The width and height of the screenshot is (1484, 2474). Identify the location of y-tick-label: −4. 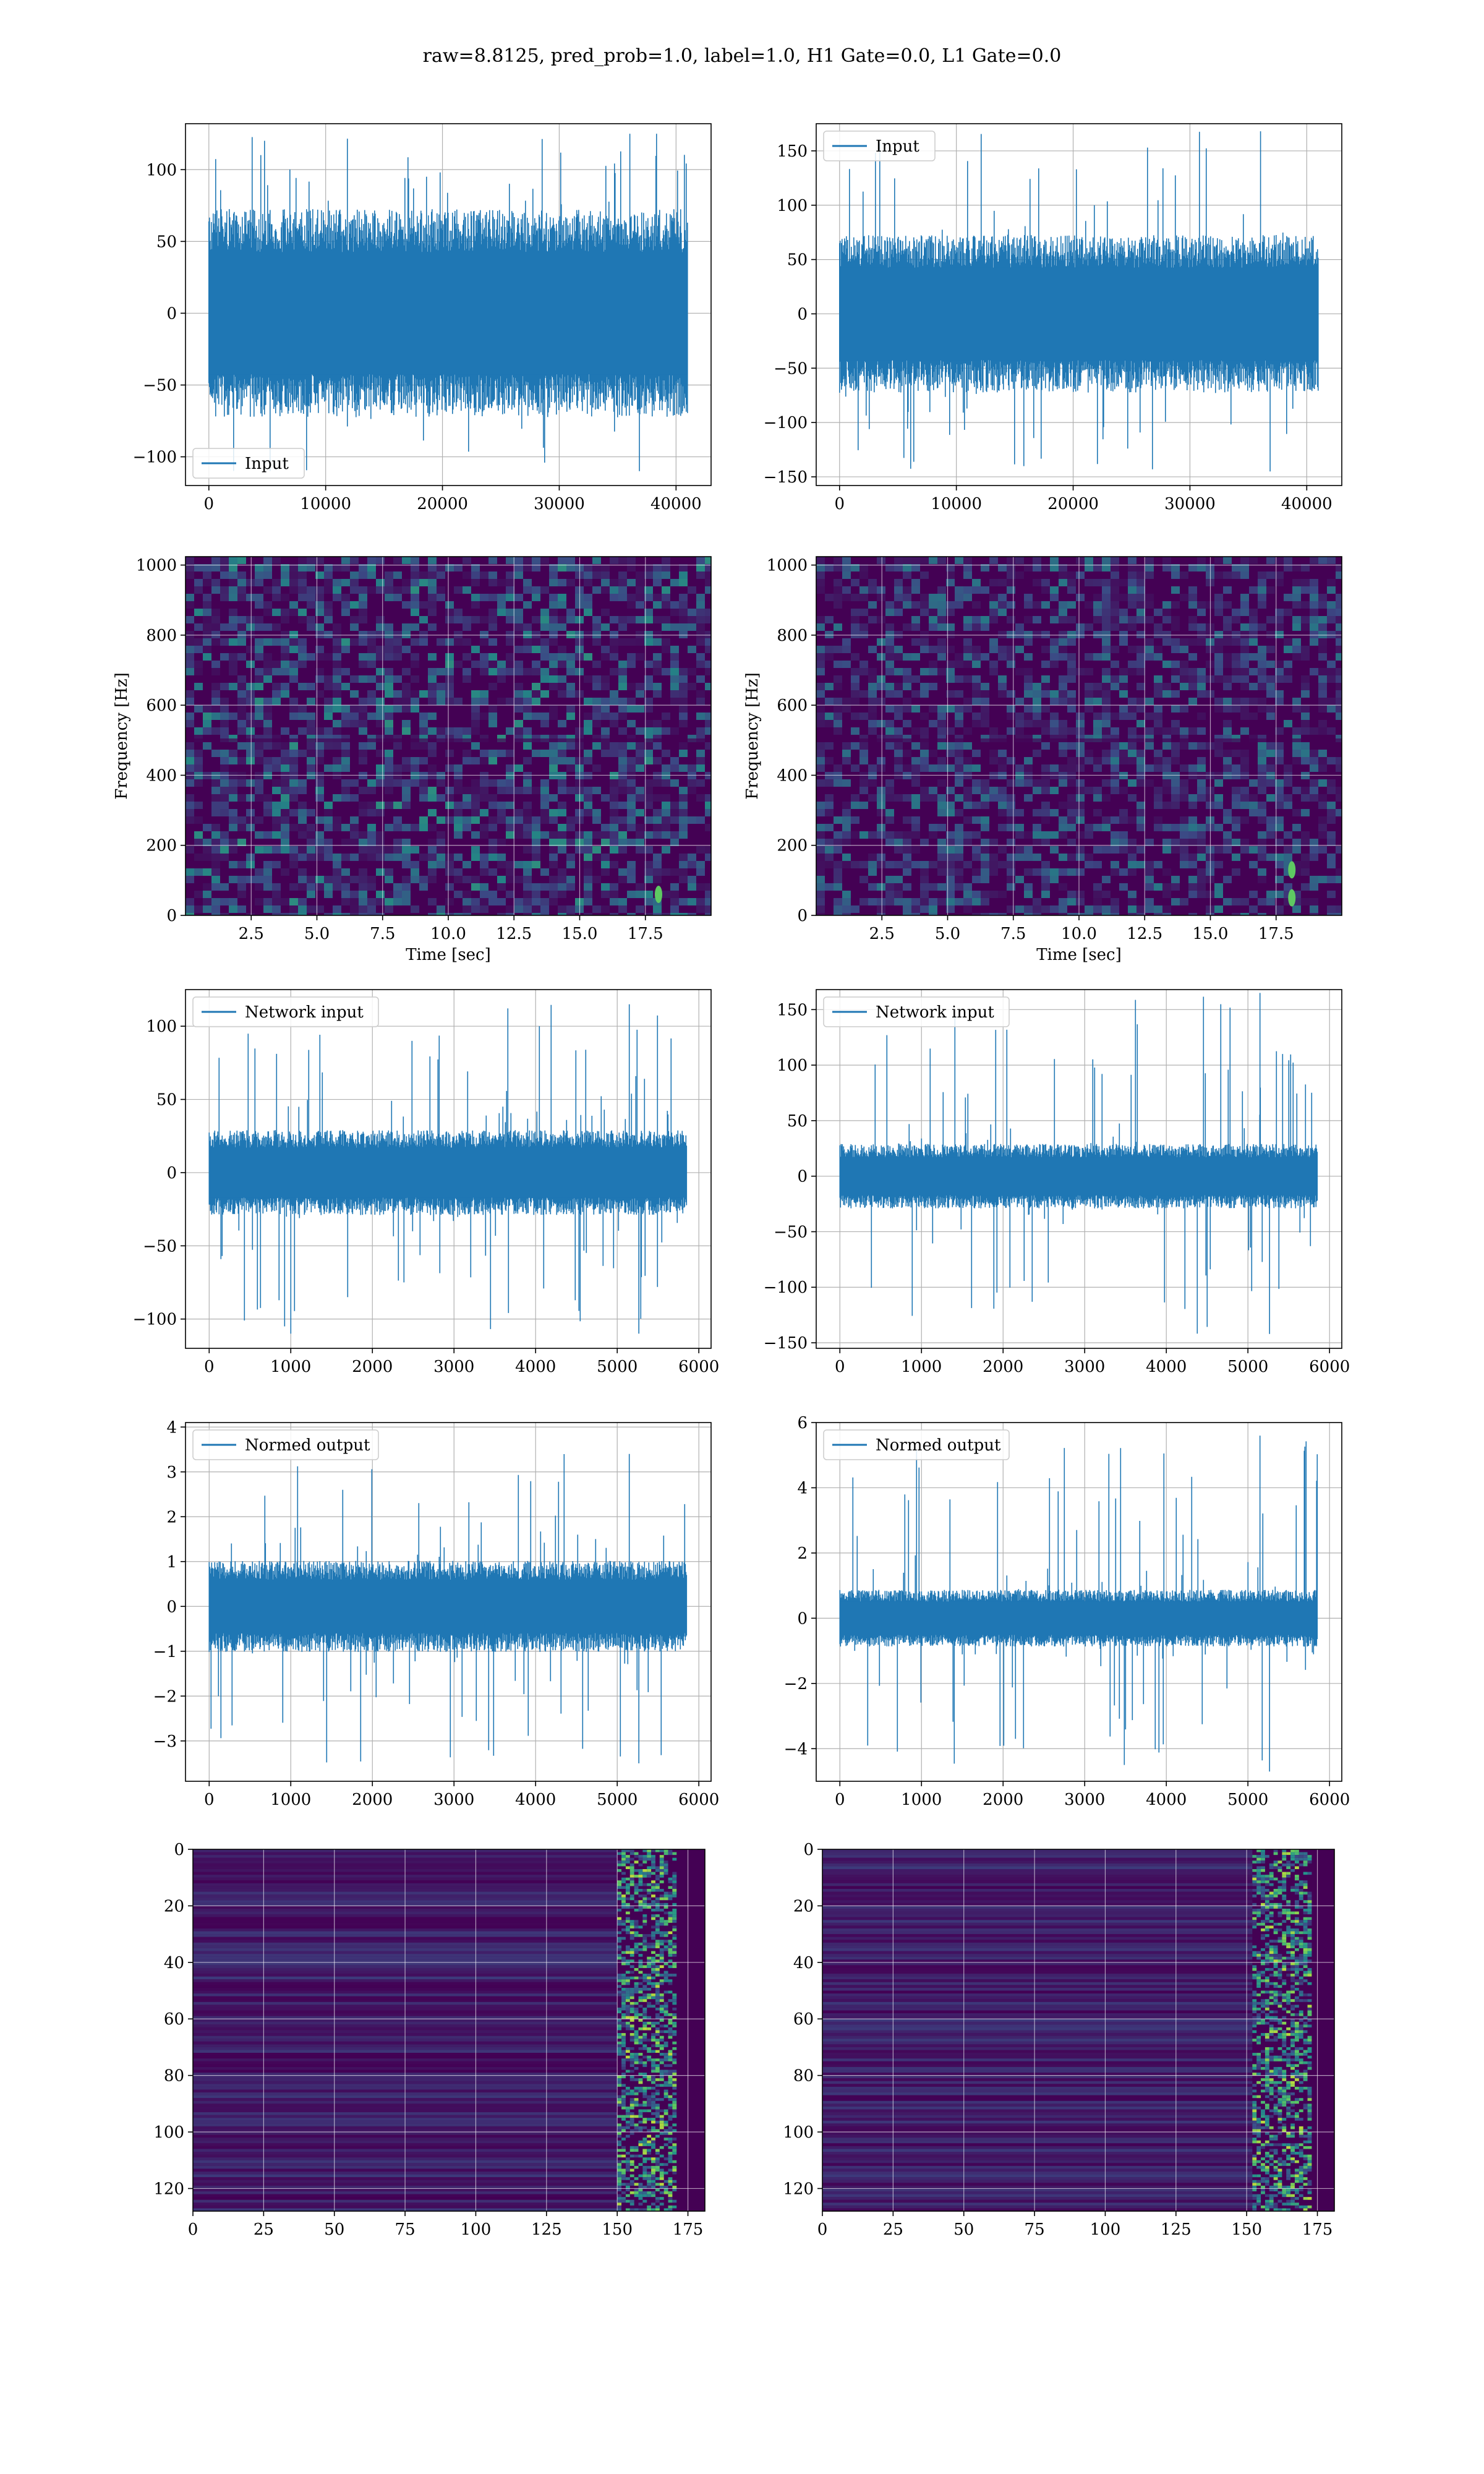
(796, 1749).